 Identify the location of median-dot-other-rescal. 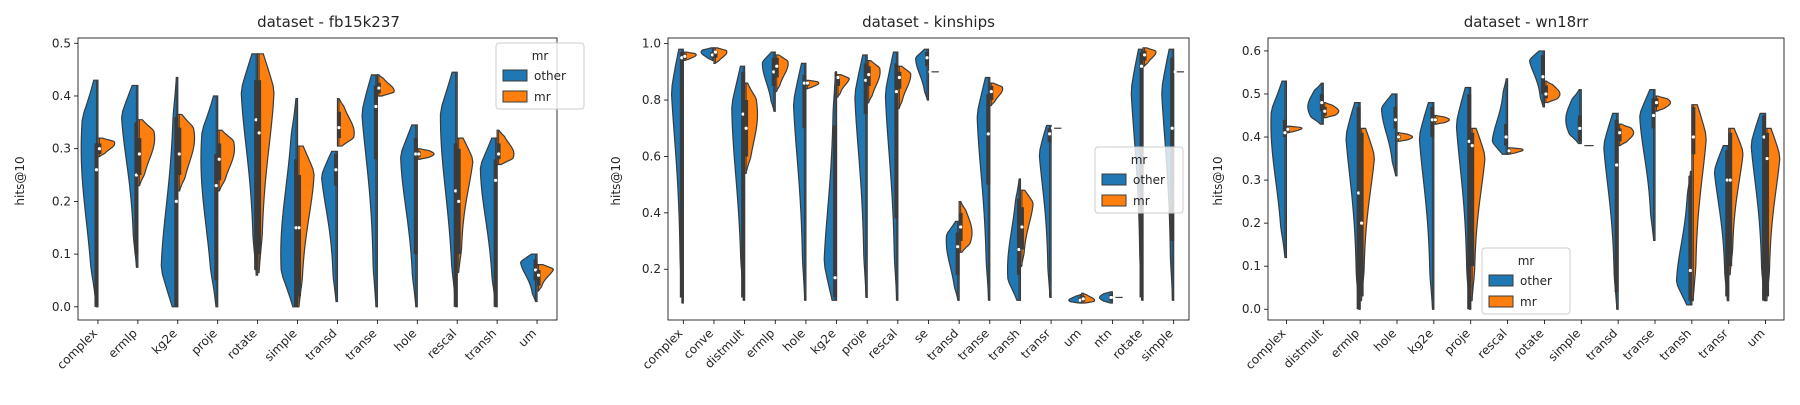
(456, 191).